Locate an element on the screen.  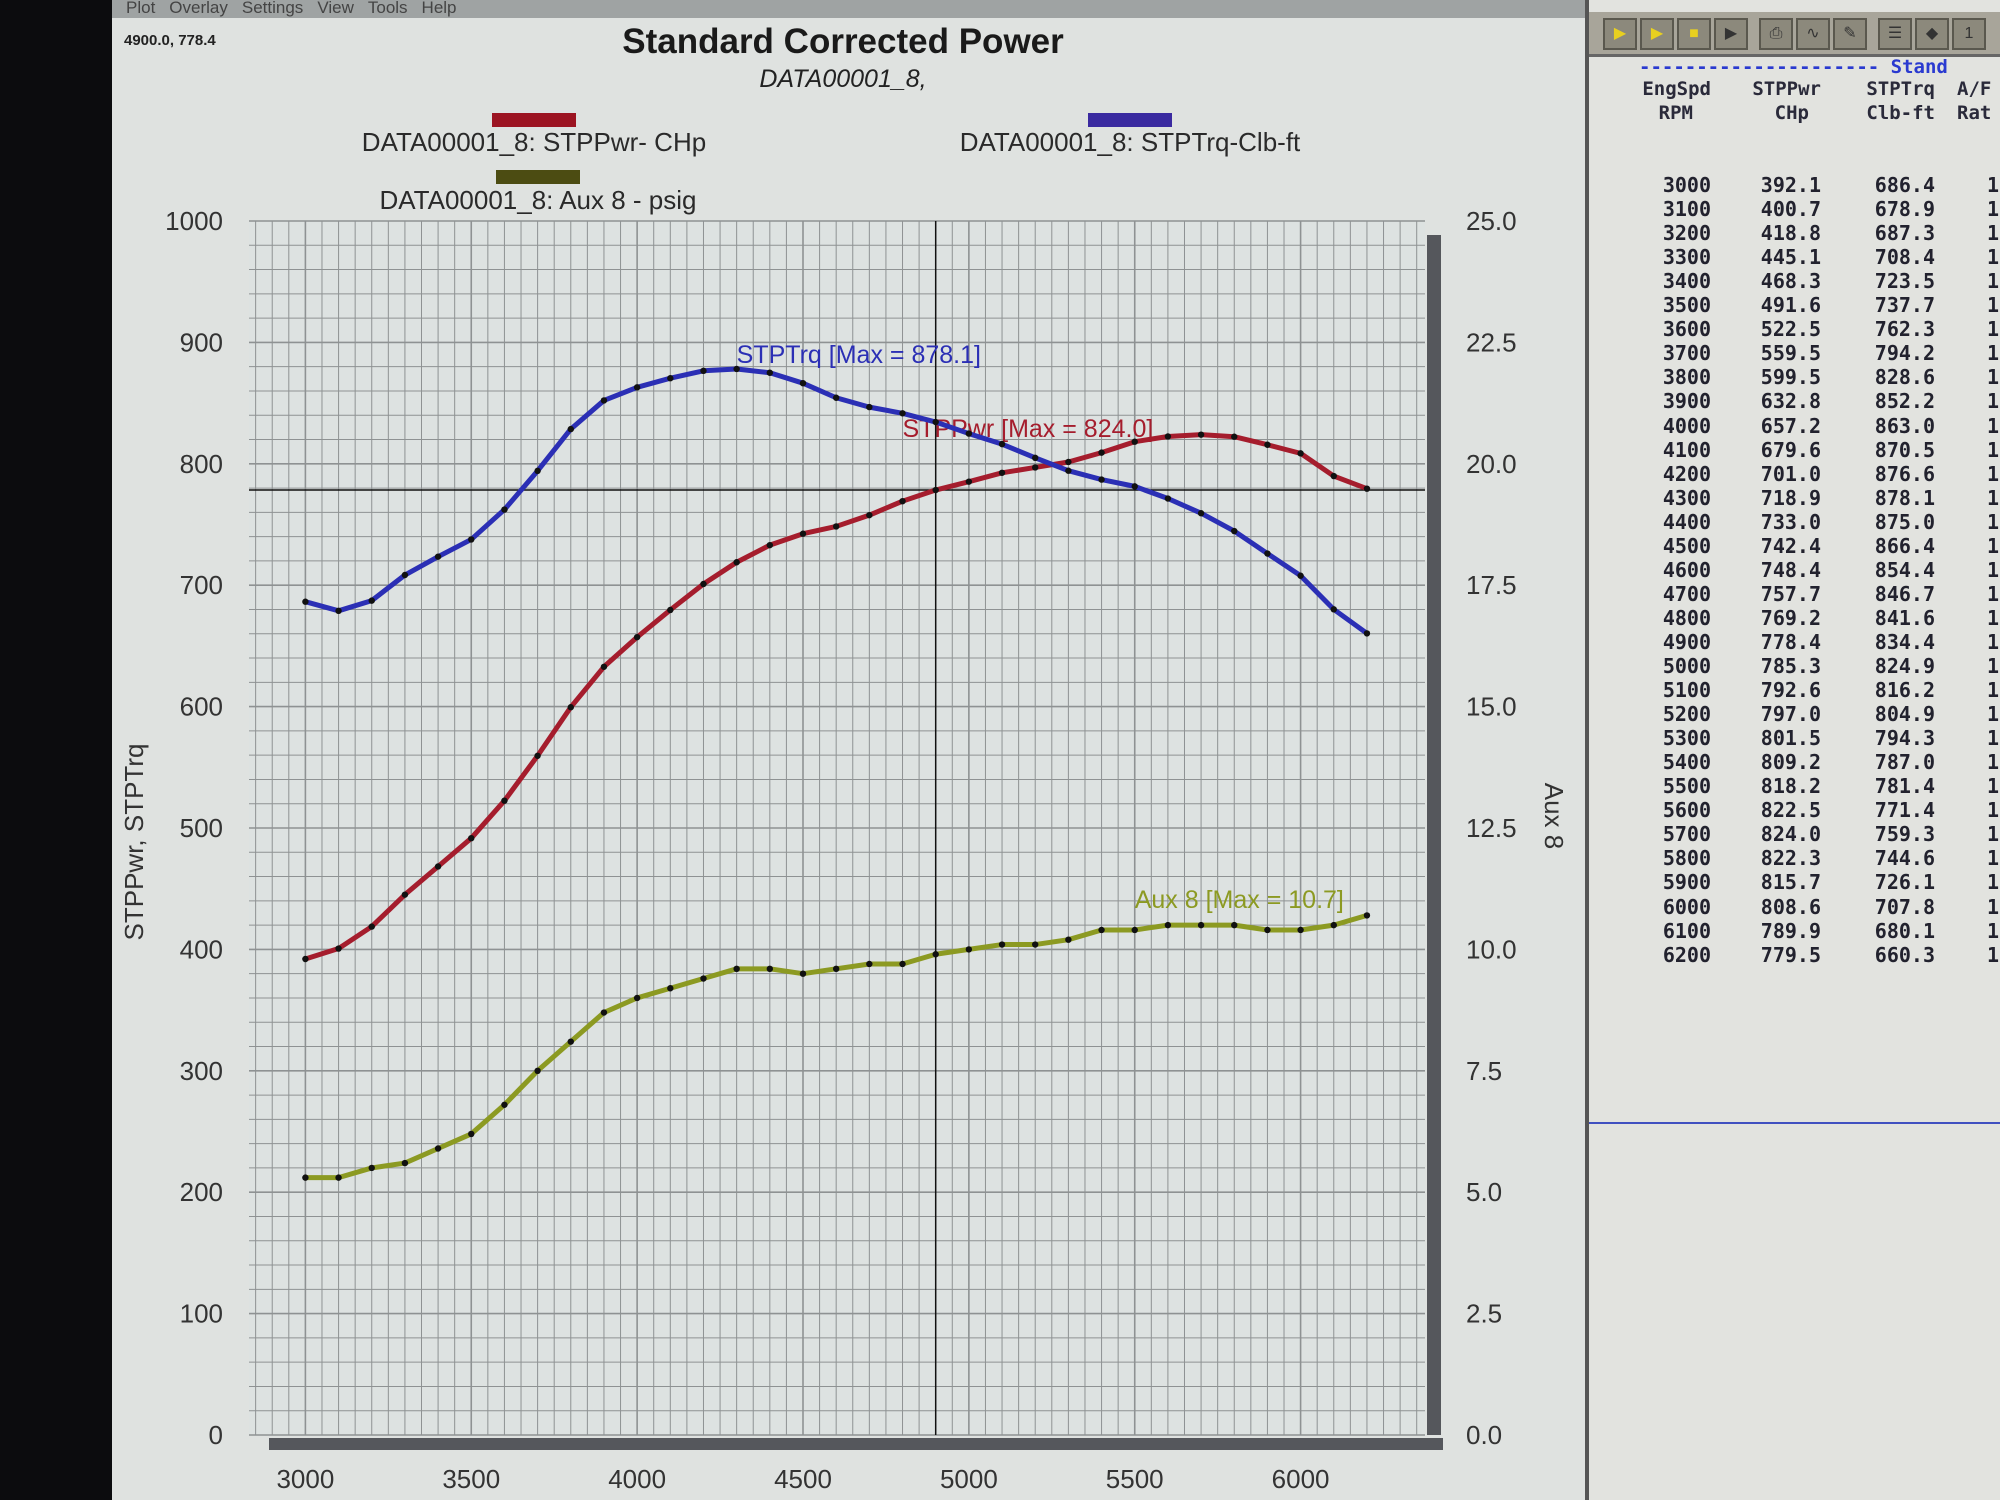
y-tick-label: 400 is located at coordinates (201, 949).